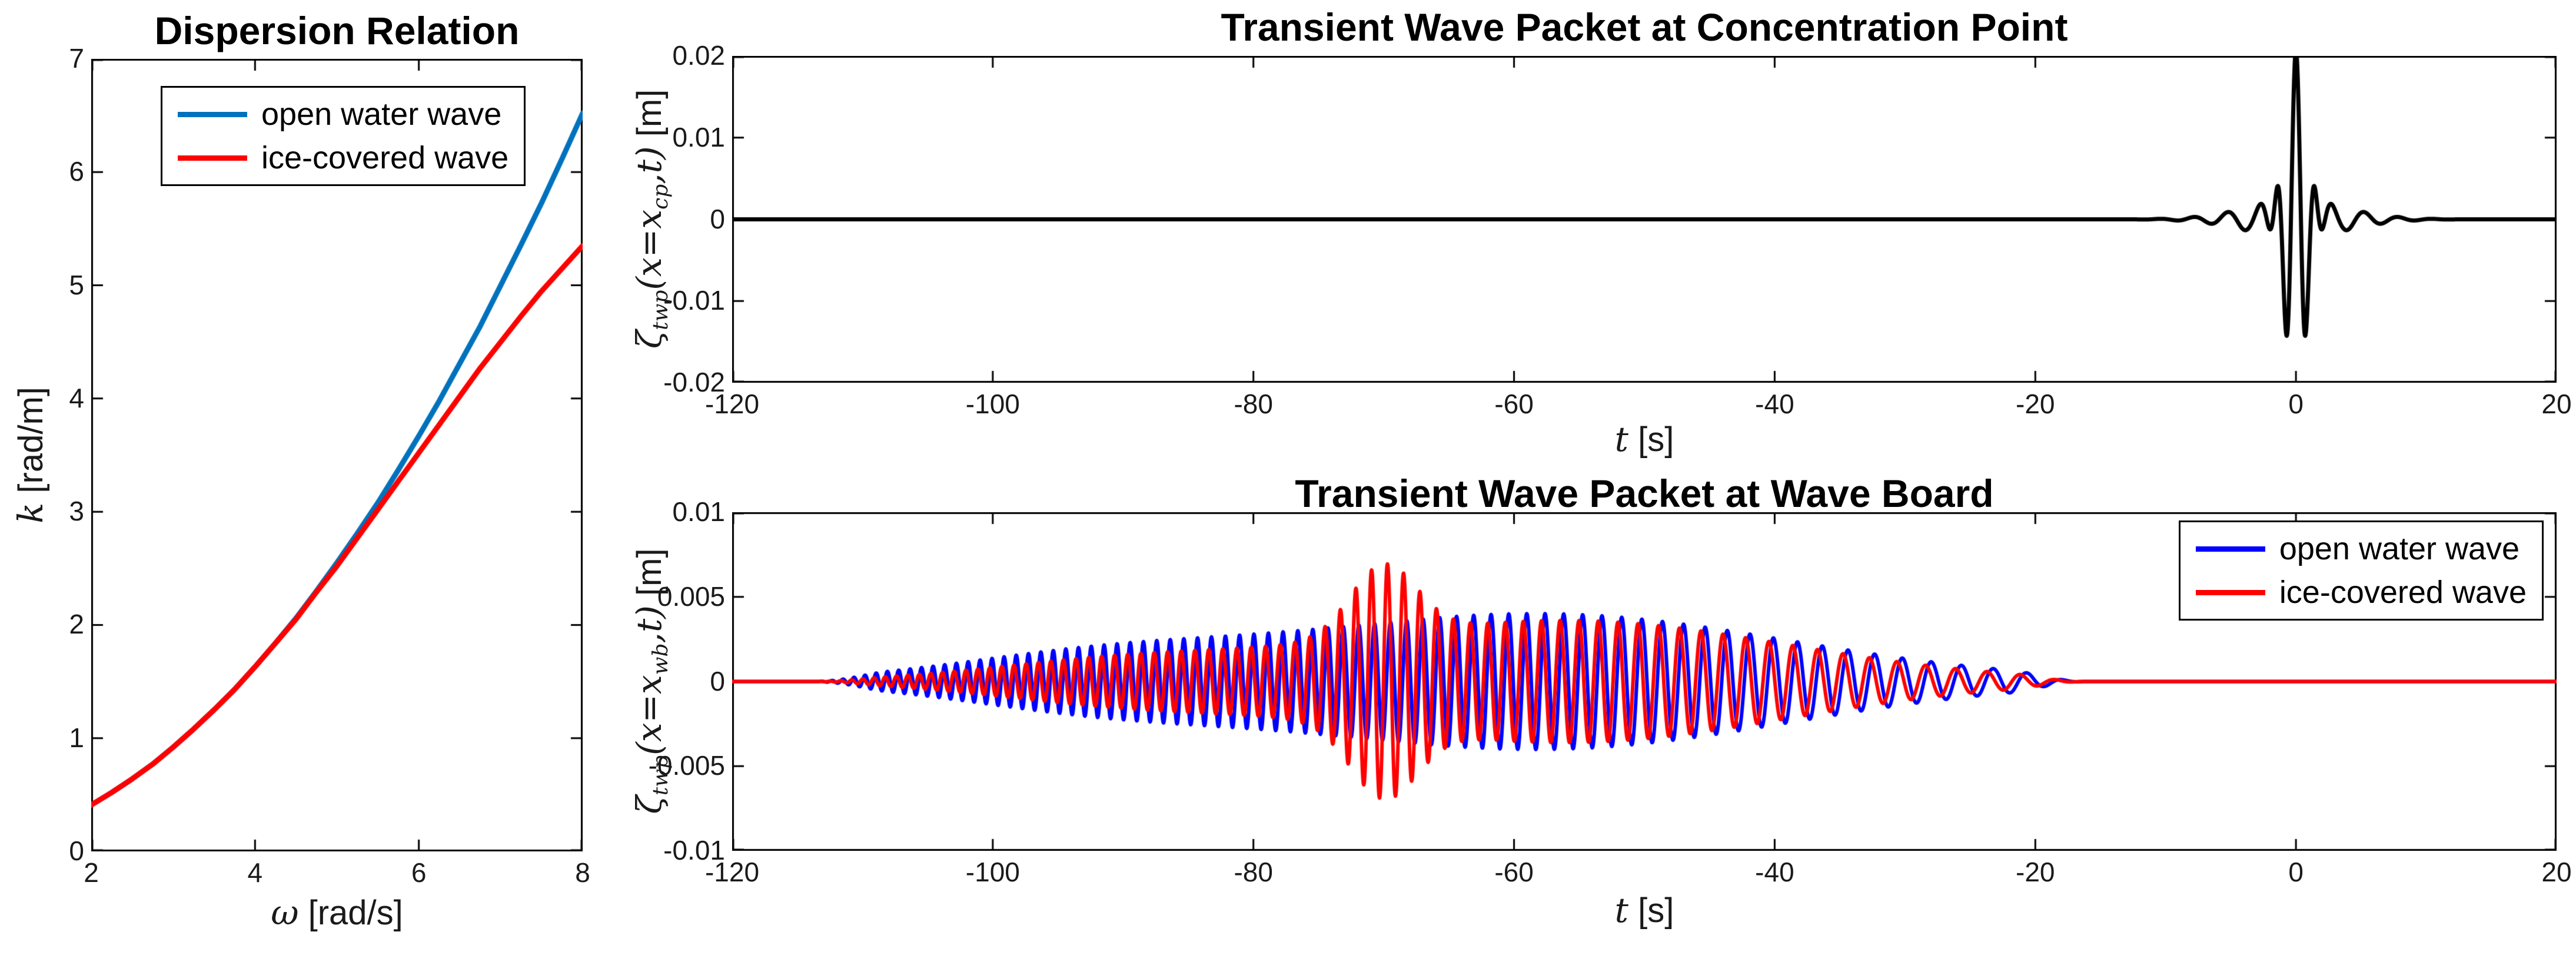 This screenshot has height=955, width=2576. Describe the element at coordinates (337, 30) in the screenshot. I see `dispersion-chart-title: Dispersion Relation` at that location.